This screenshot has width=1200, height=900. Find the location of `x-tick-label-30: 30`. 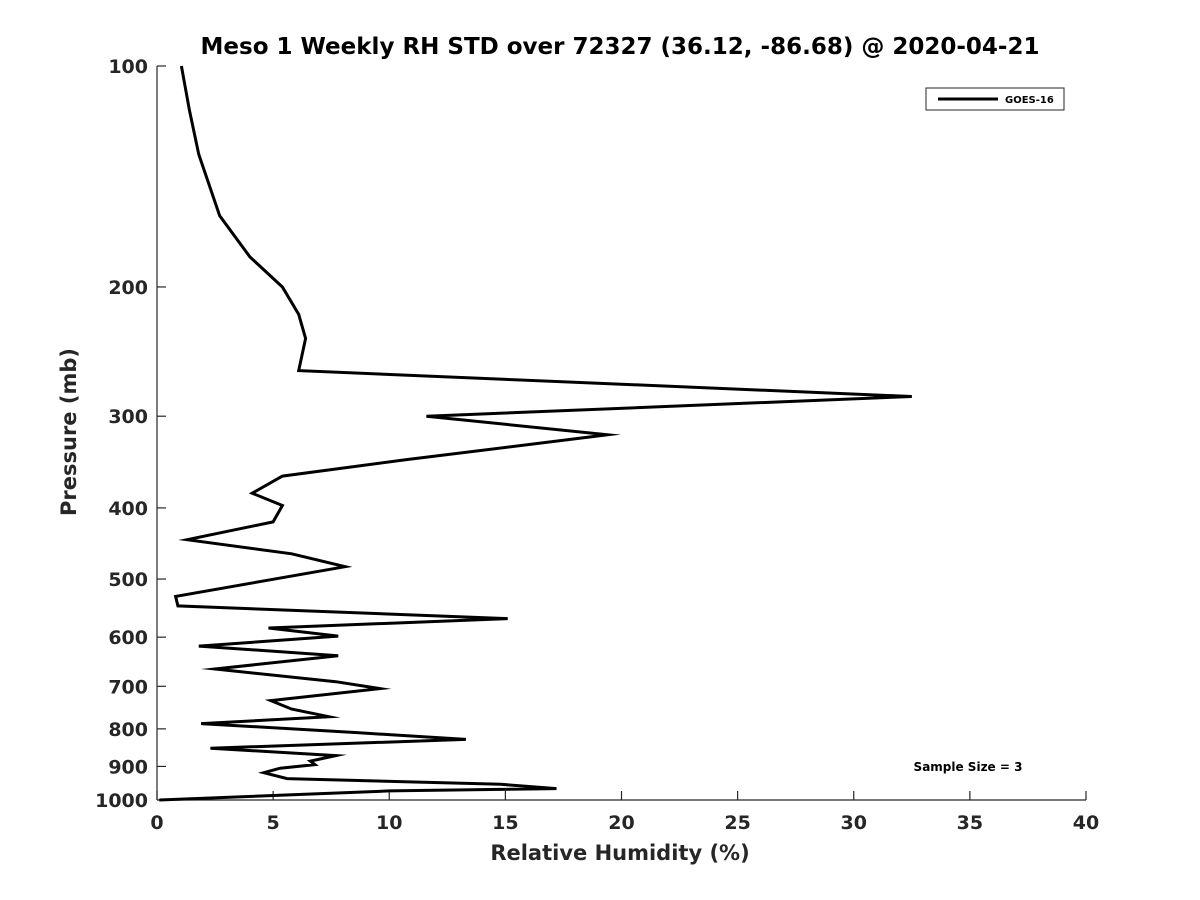

x-tick-label-30: 30 is located at coordinates (854, 823).